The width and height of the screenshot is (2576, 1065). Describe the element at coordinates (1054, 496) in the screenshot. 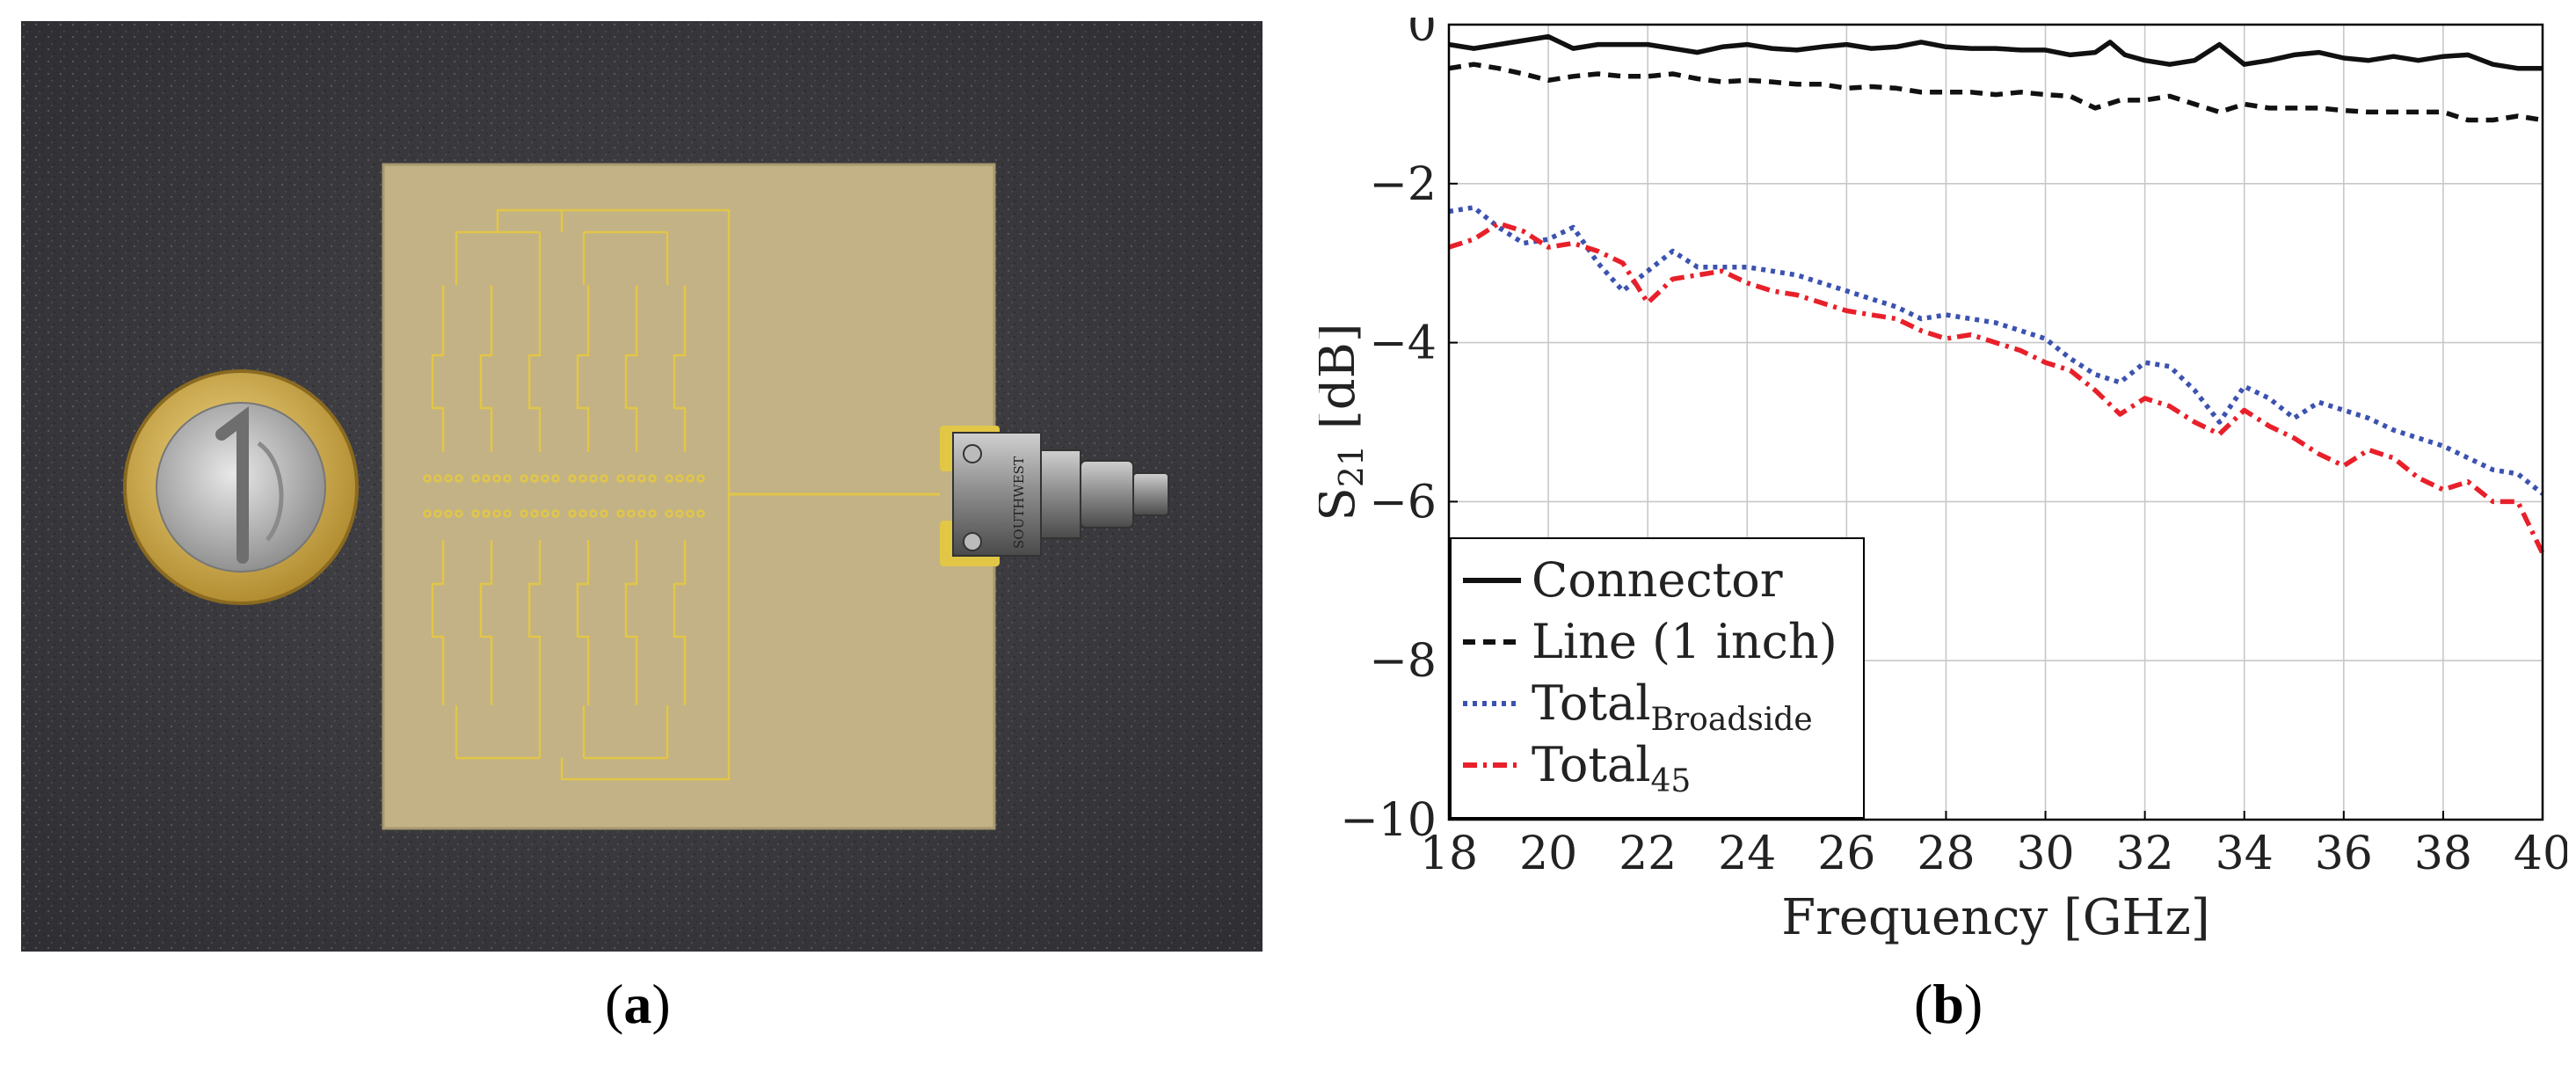

I see `sma-connector: SOUTHWEST` at that location.